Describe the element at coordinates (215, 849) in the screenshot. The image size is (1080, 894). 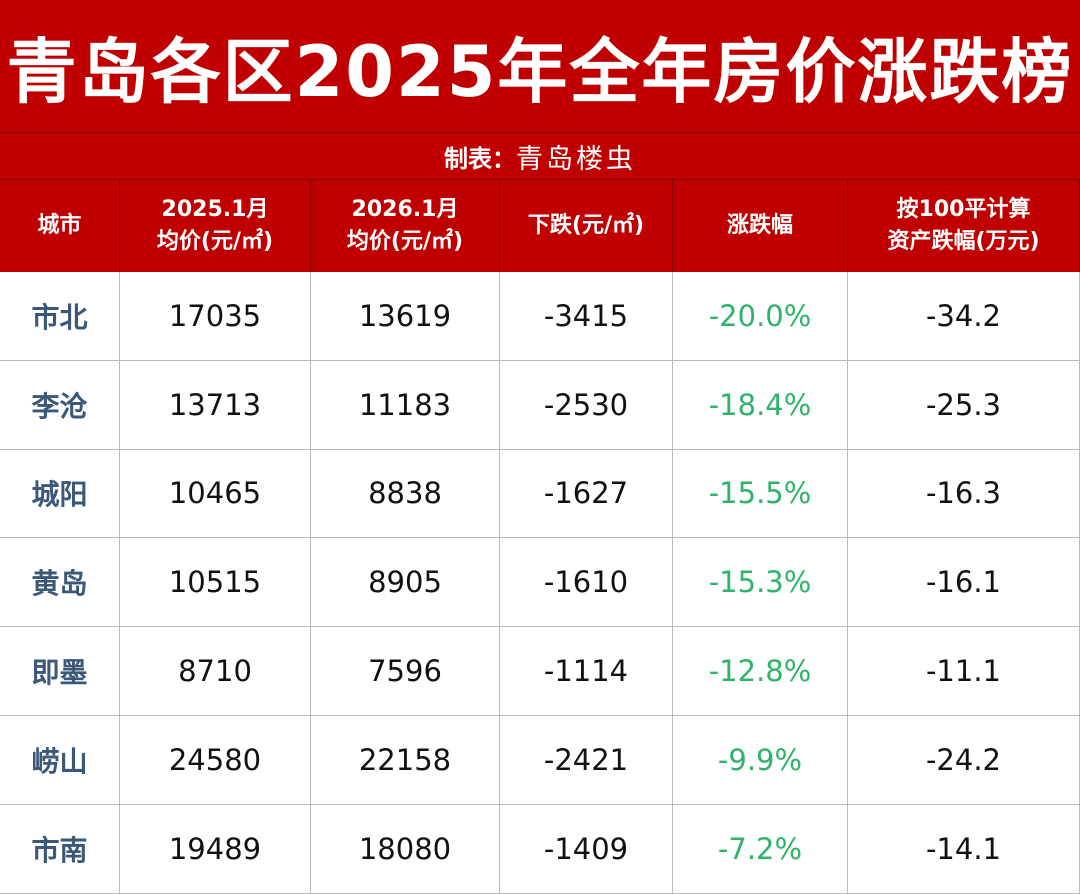
I see `table-cell: 19489` at that location.